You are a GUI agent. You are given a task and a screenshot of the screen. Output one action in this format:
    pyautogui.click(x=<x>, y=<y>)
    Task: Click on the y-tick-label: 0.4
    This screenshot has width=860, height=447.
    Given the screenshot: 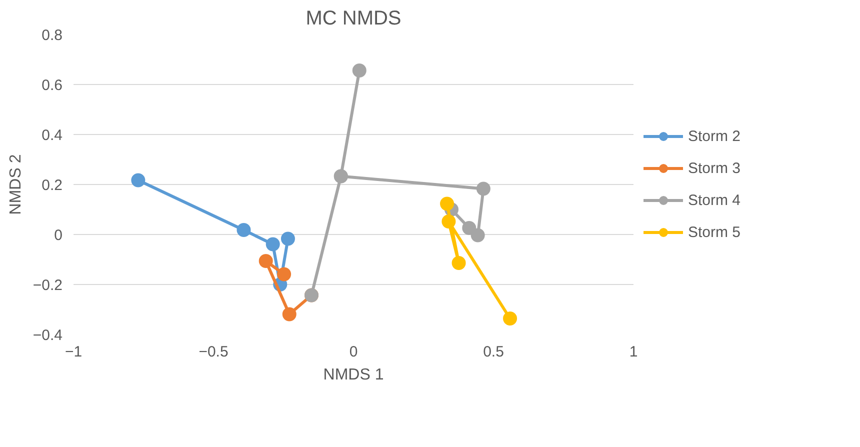 What is the action you would take?
    pyautogui.click(x=52, y=135)
    